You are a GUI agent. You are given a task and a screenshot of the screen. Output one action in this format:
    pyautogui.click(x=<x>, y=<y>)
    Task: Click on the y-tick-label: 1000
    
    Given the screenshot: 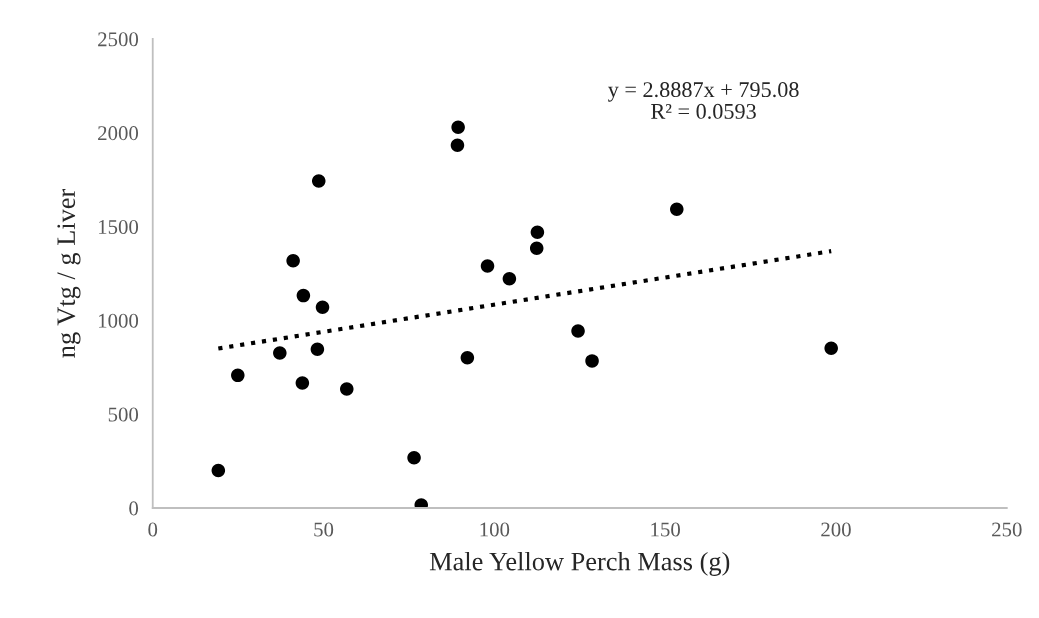 What is the action you would take?
    pyautogui.click(x=119, y=320)
    